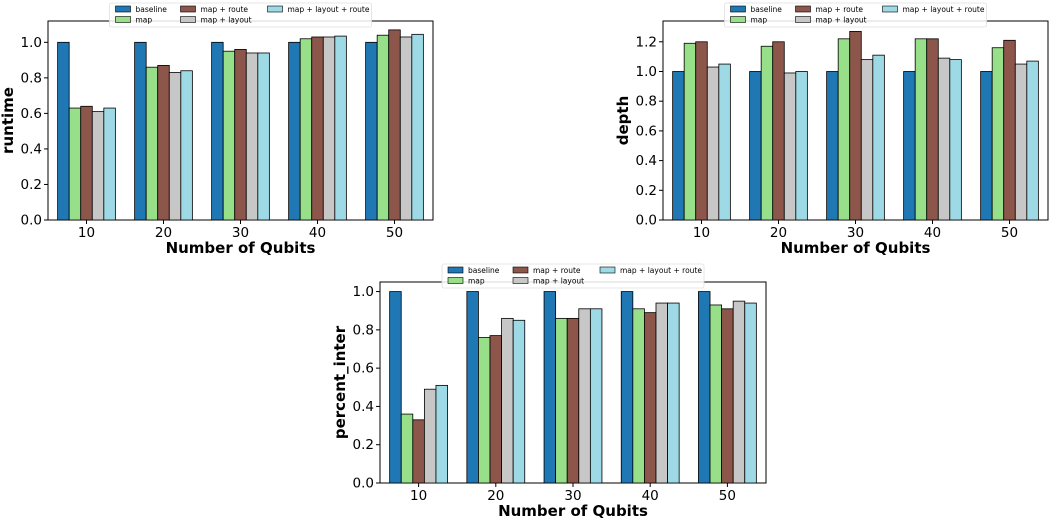 This screenshot has height=524, width=1055. Describe the element at coordinates (646, 42) in the screenshot. I see `y-tick-label: 1.2` at that location.